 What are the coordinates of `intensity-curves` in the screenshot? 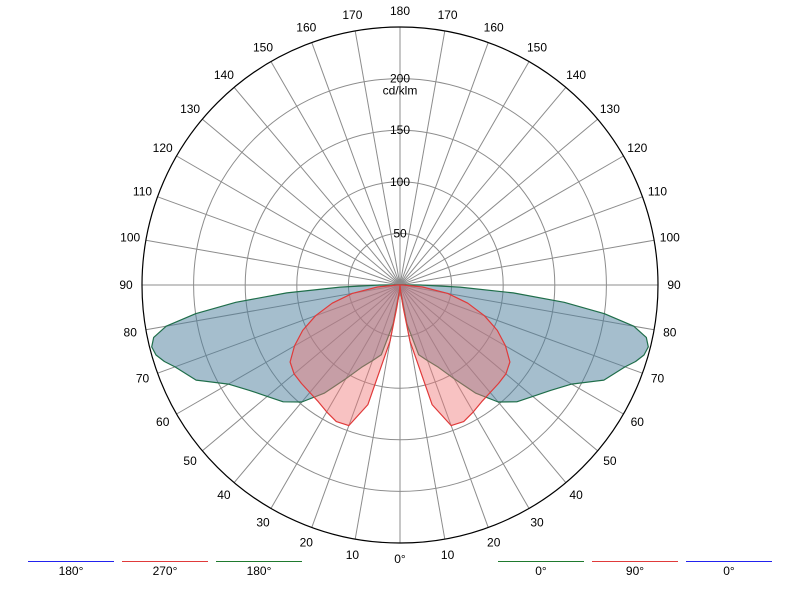 It's located at (400, 355).